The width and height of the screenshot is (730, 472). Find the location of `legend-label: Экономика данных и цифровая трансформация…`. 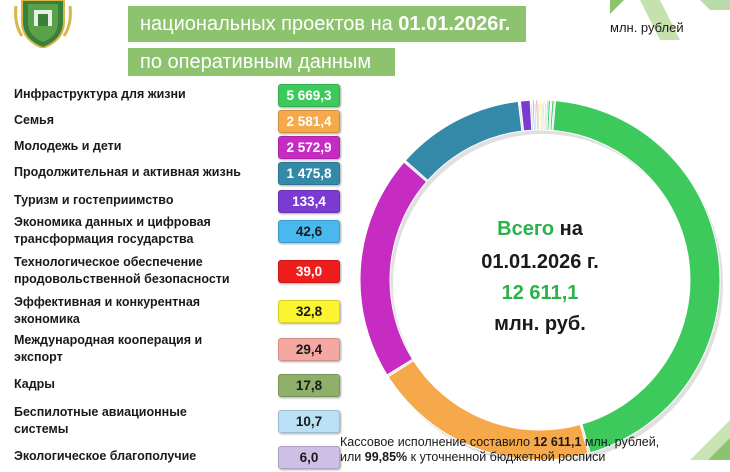

legend-label: Экономика данных и цифровая трансформация… is located at coordinates (112, 231).